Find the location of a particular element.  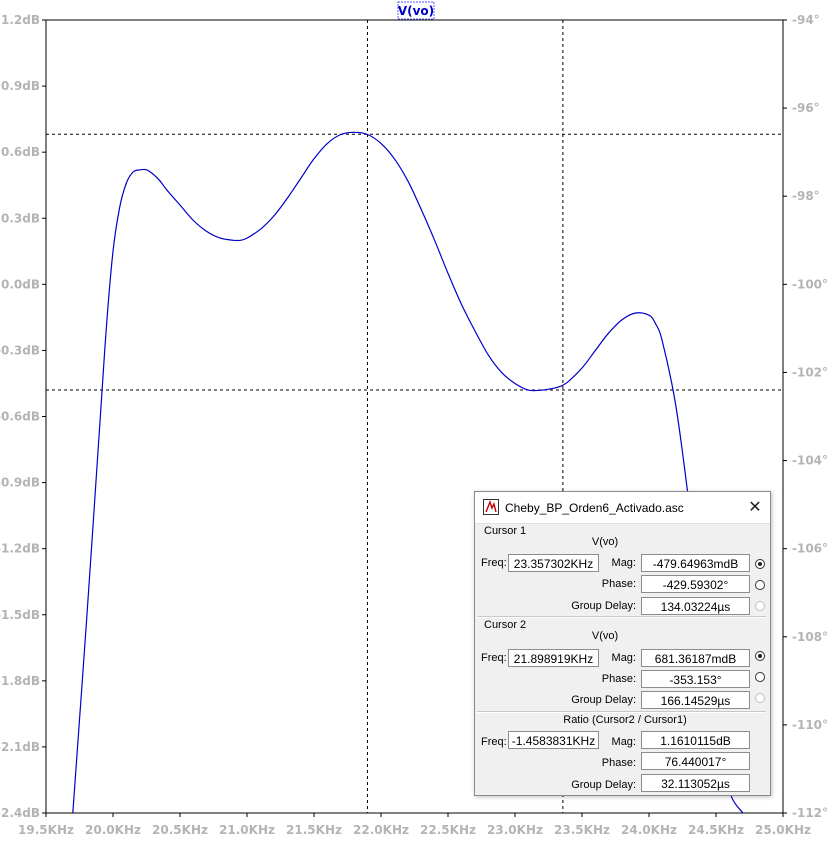

y-left-tick-label: 0.0dB is located at coordinates (20, 284).